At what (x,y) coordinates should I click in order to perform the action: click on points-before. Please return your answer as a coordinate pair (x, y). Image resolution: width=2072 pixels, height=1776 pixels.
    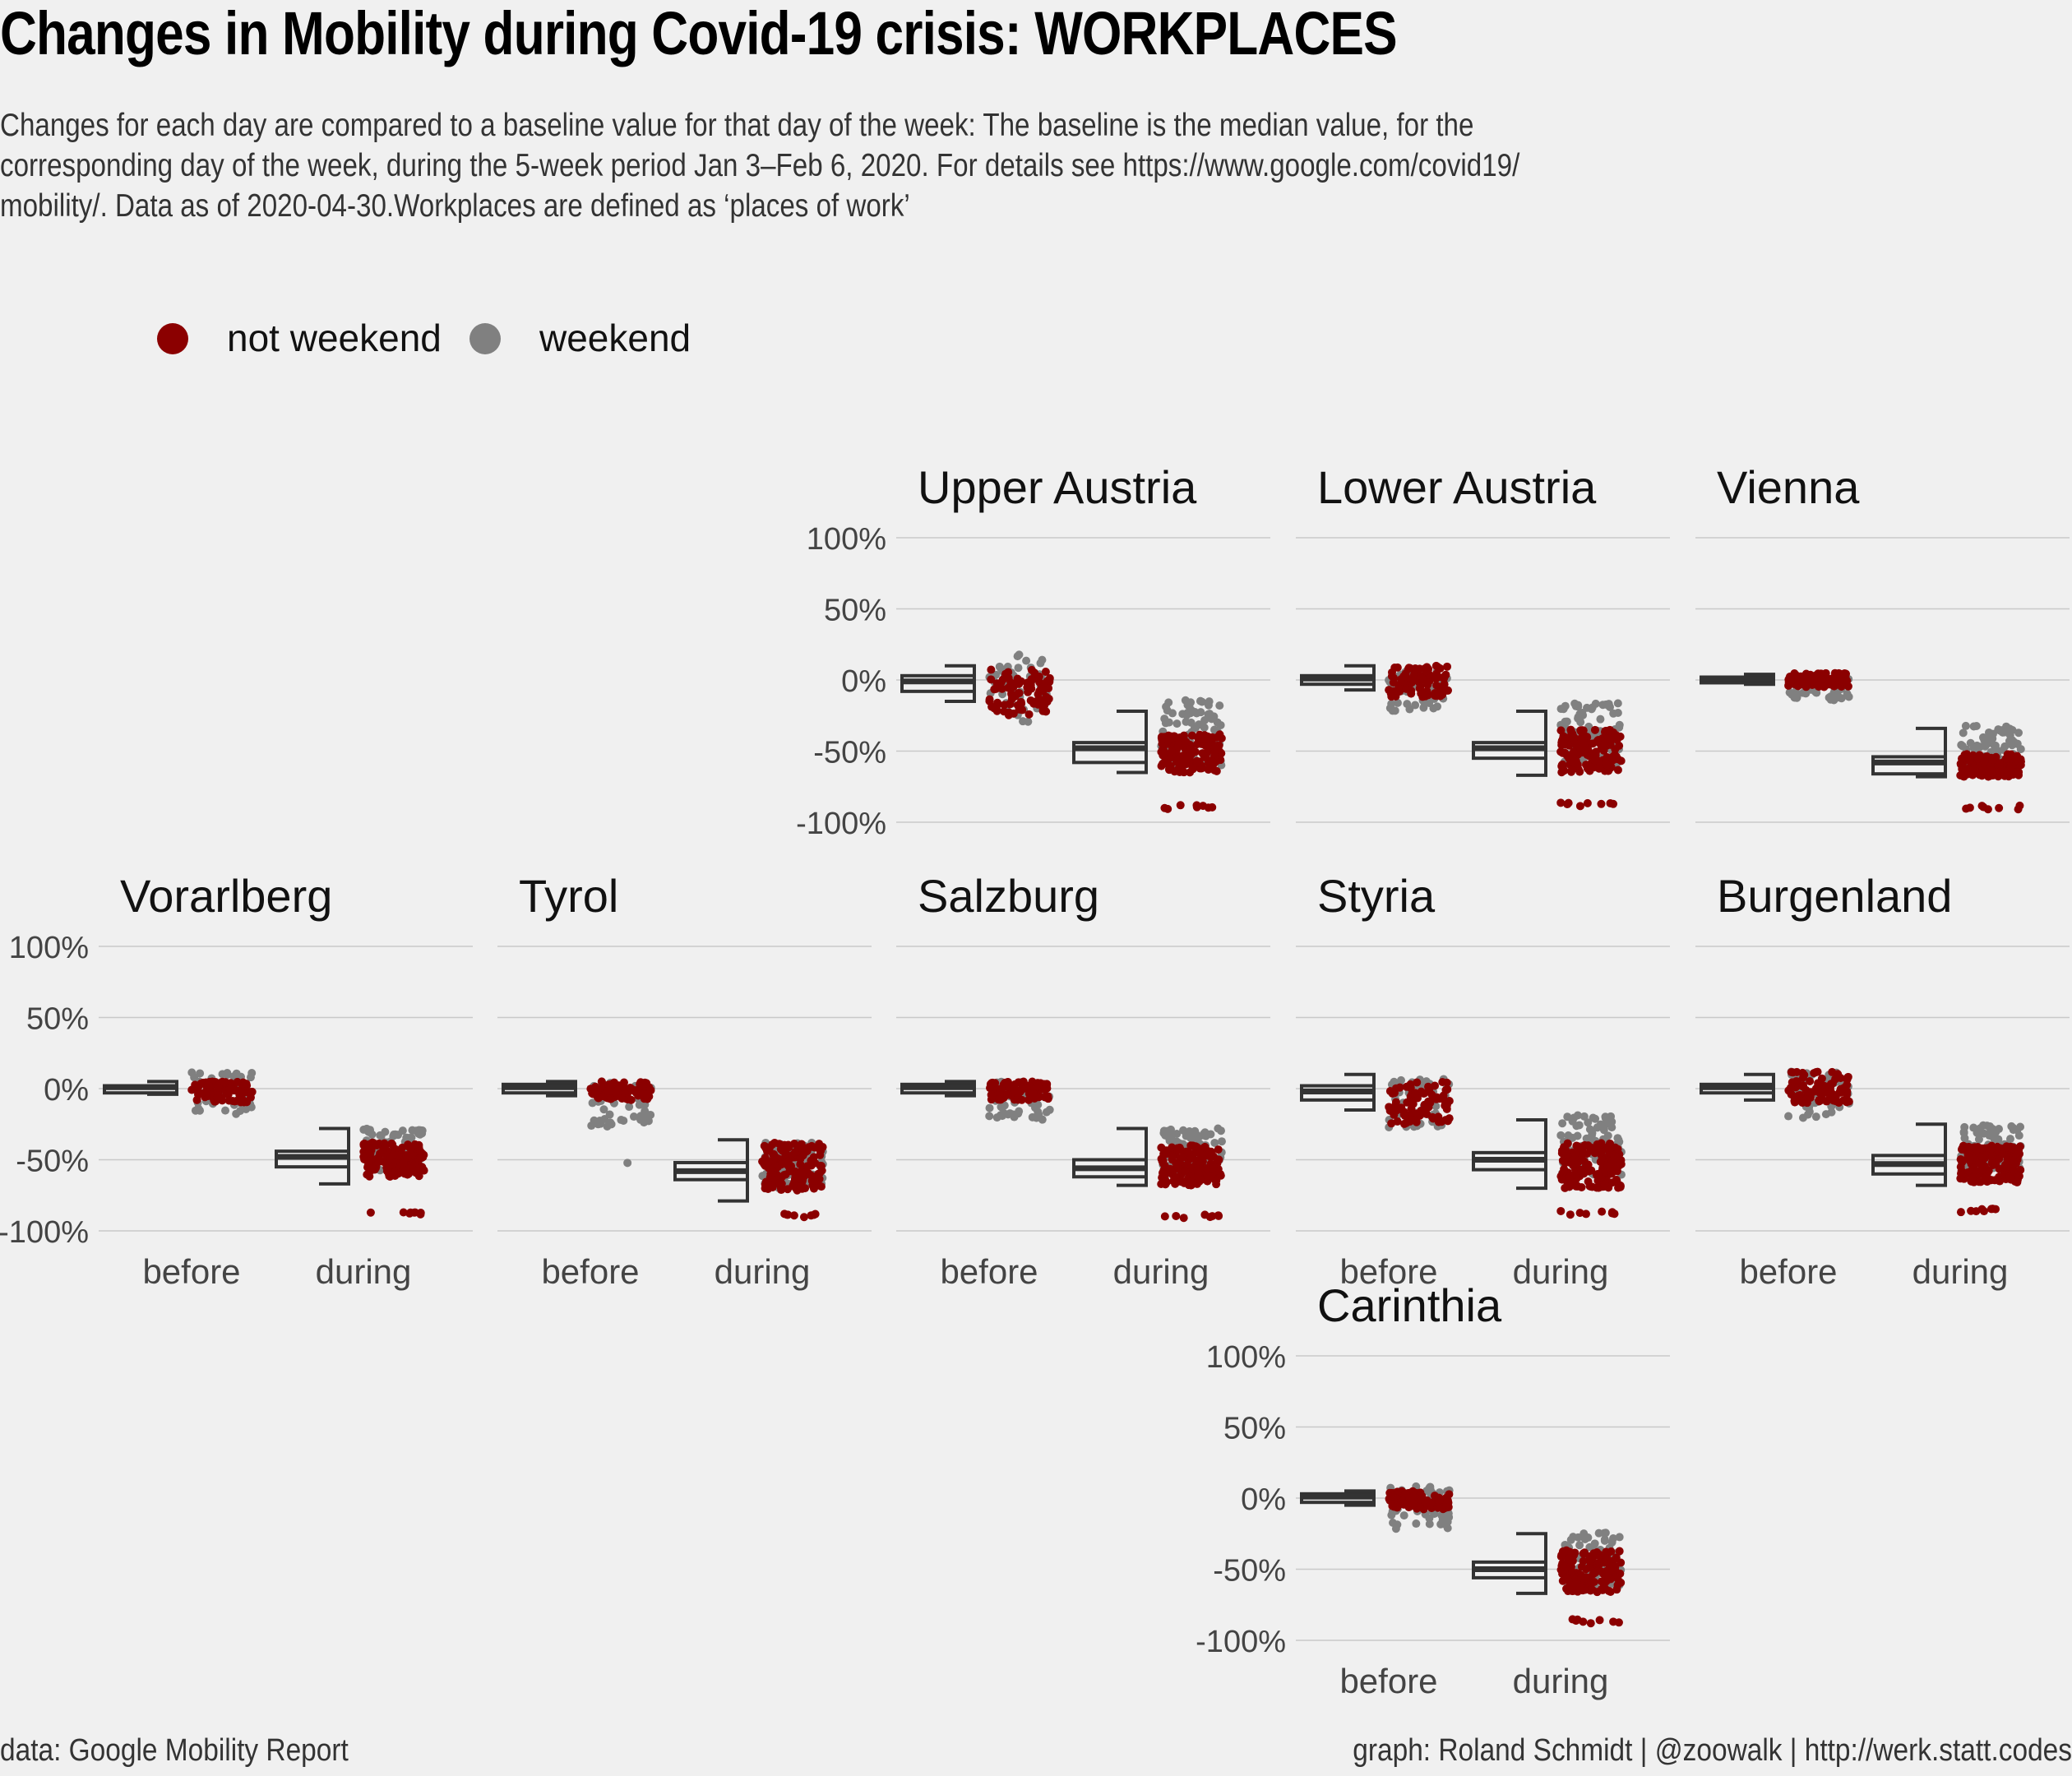
    Looking at the image, I should click on (1019, 688).